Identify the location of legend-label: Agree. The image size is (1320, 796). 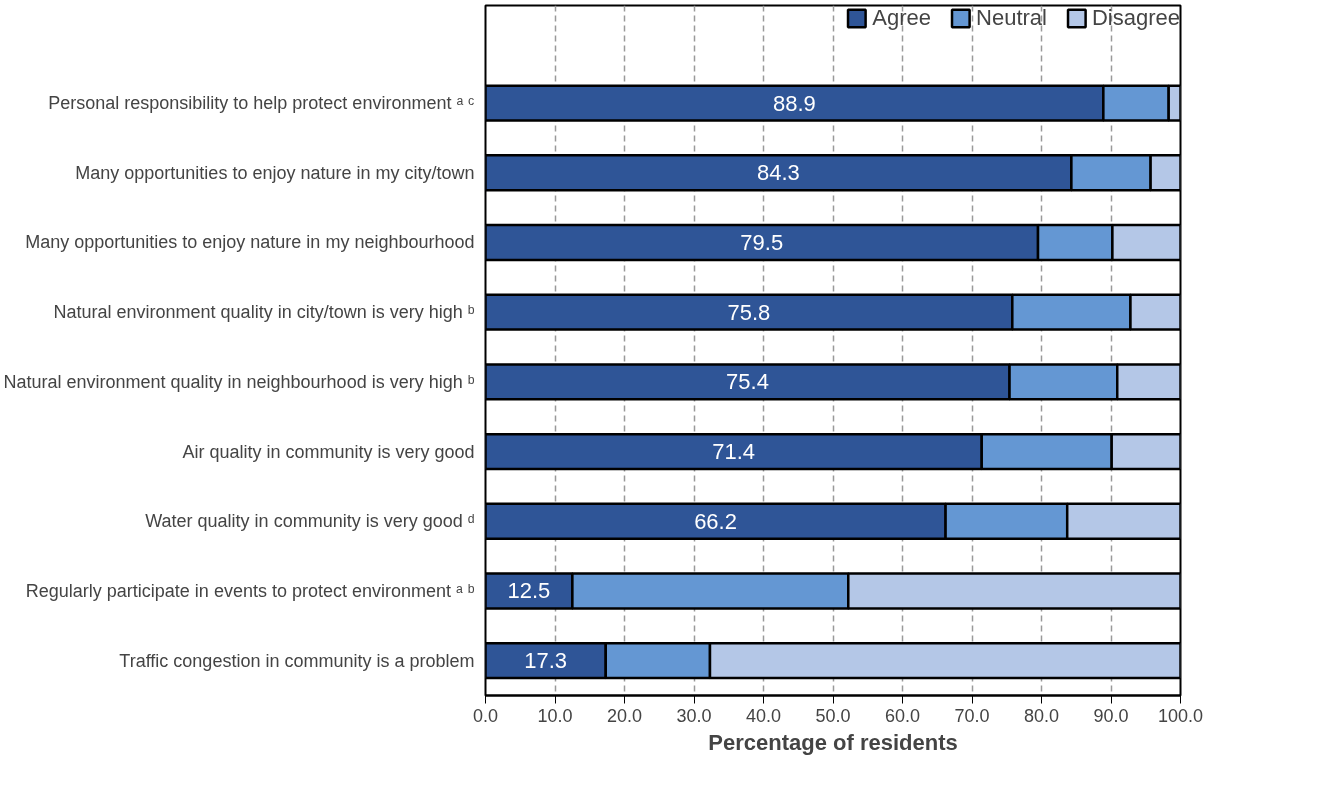
(902, 18).